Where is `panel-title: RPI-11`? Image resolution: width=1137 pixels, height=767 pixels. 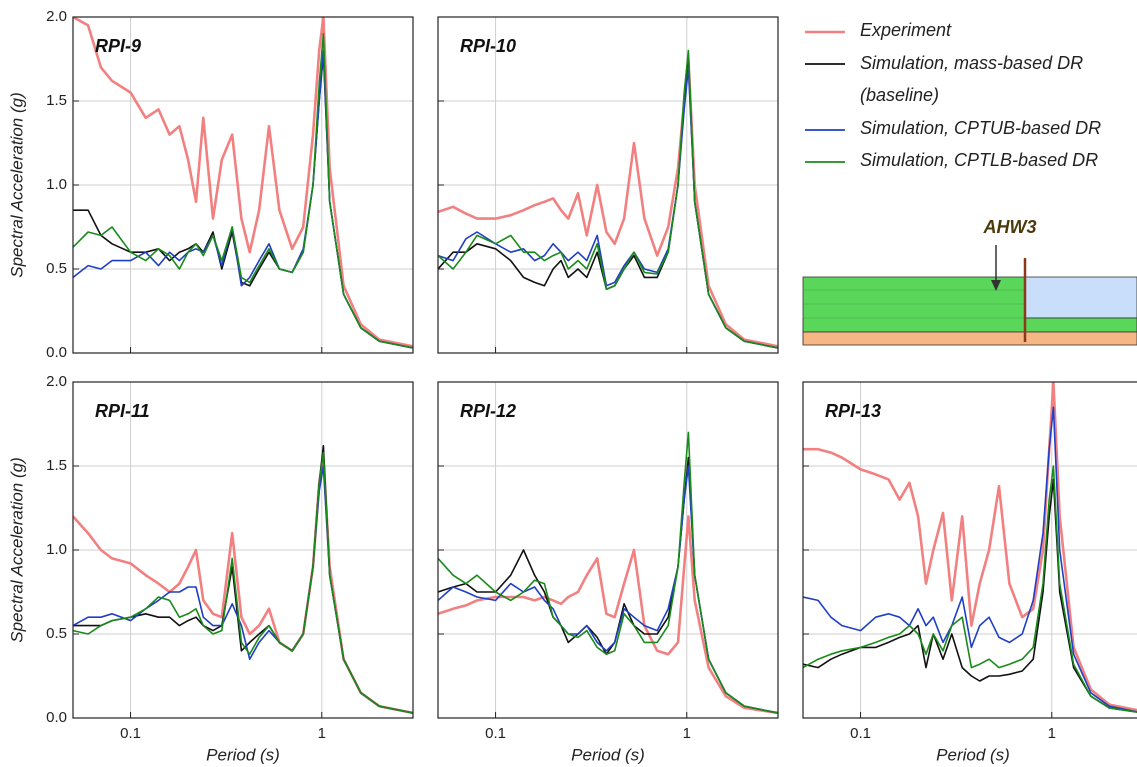 panel-title: RPI-11 is located at coordinates (122, 411).